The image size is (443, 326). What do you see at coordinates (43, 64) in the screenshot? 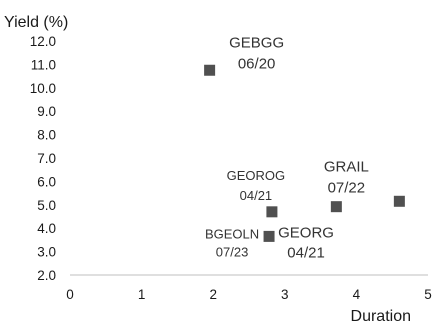
I see `y-tick-label: 11.0` at bounding box center [43, 64].